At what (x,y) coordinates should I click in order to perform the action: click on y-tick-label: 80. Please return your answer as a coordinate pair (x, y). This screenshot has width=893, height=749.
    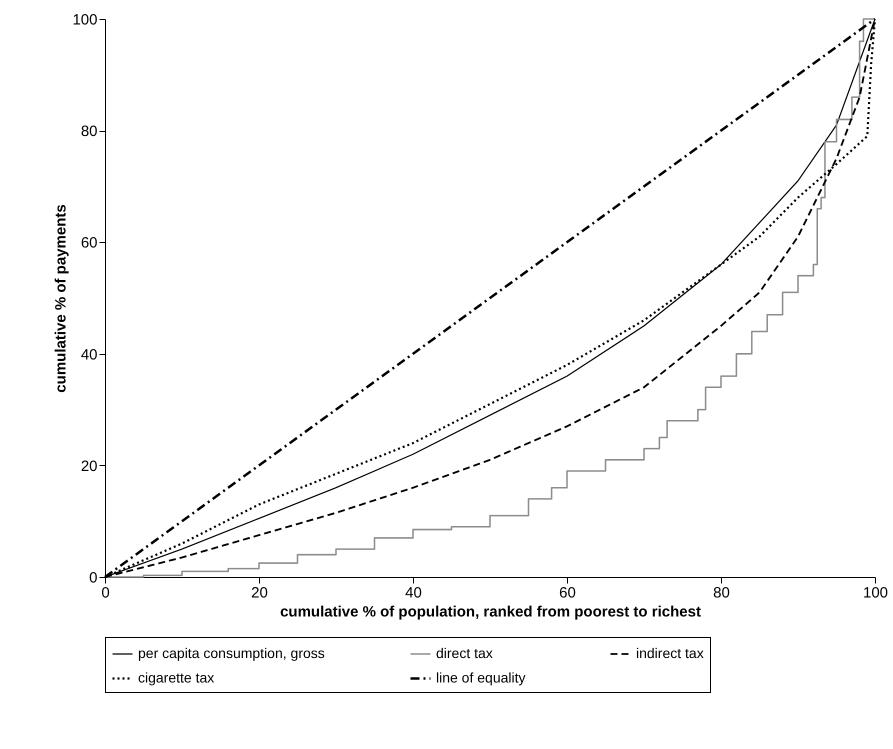
    Looking at the image, I should click on (89, 131).